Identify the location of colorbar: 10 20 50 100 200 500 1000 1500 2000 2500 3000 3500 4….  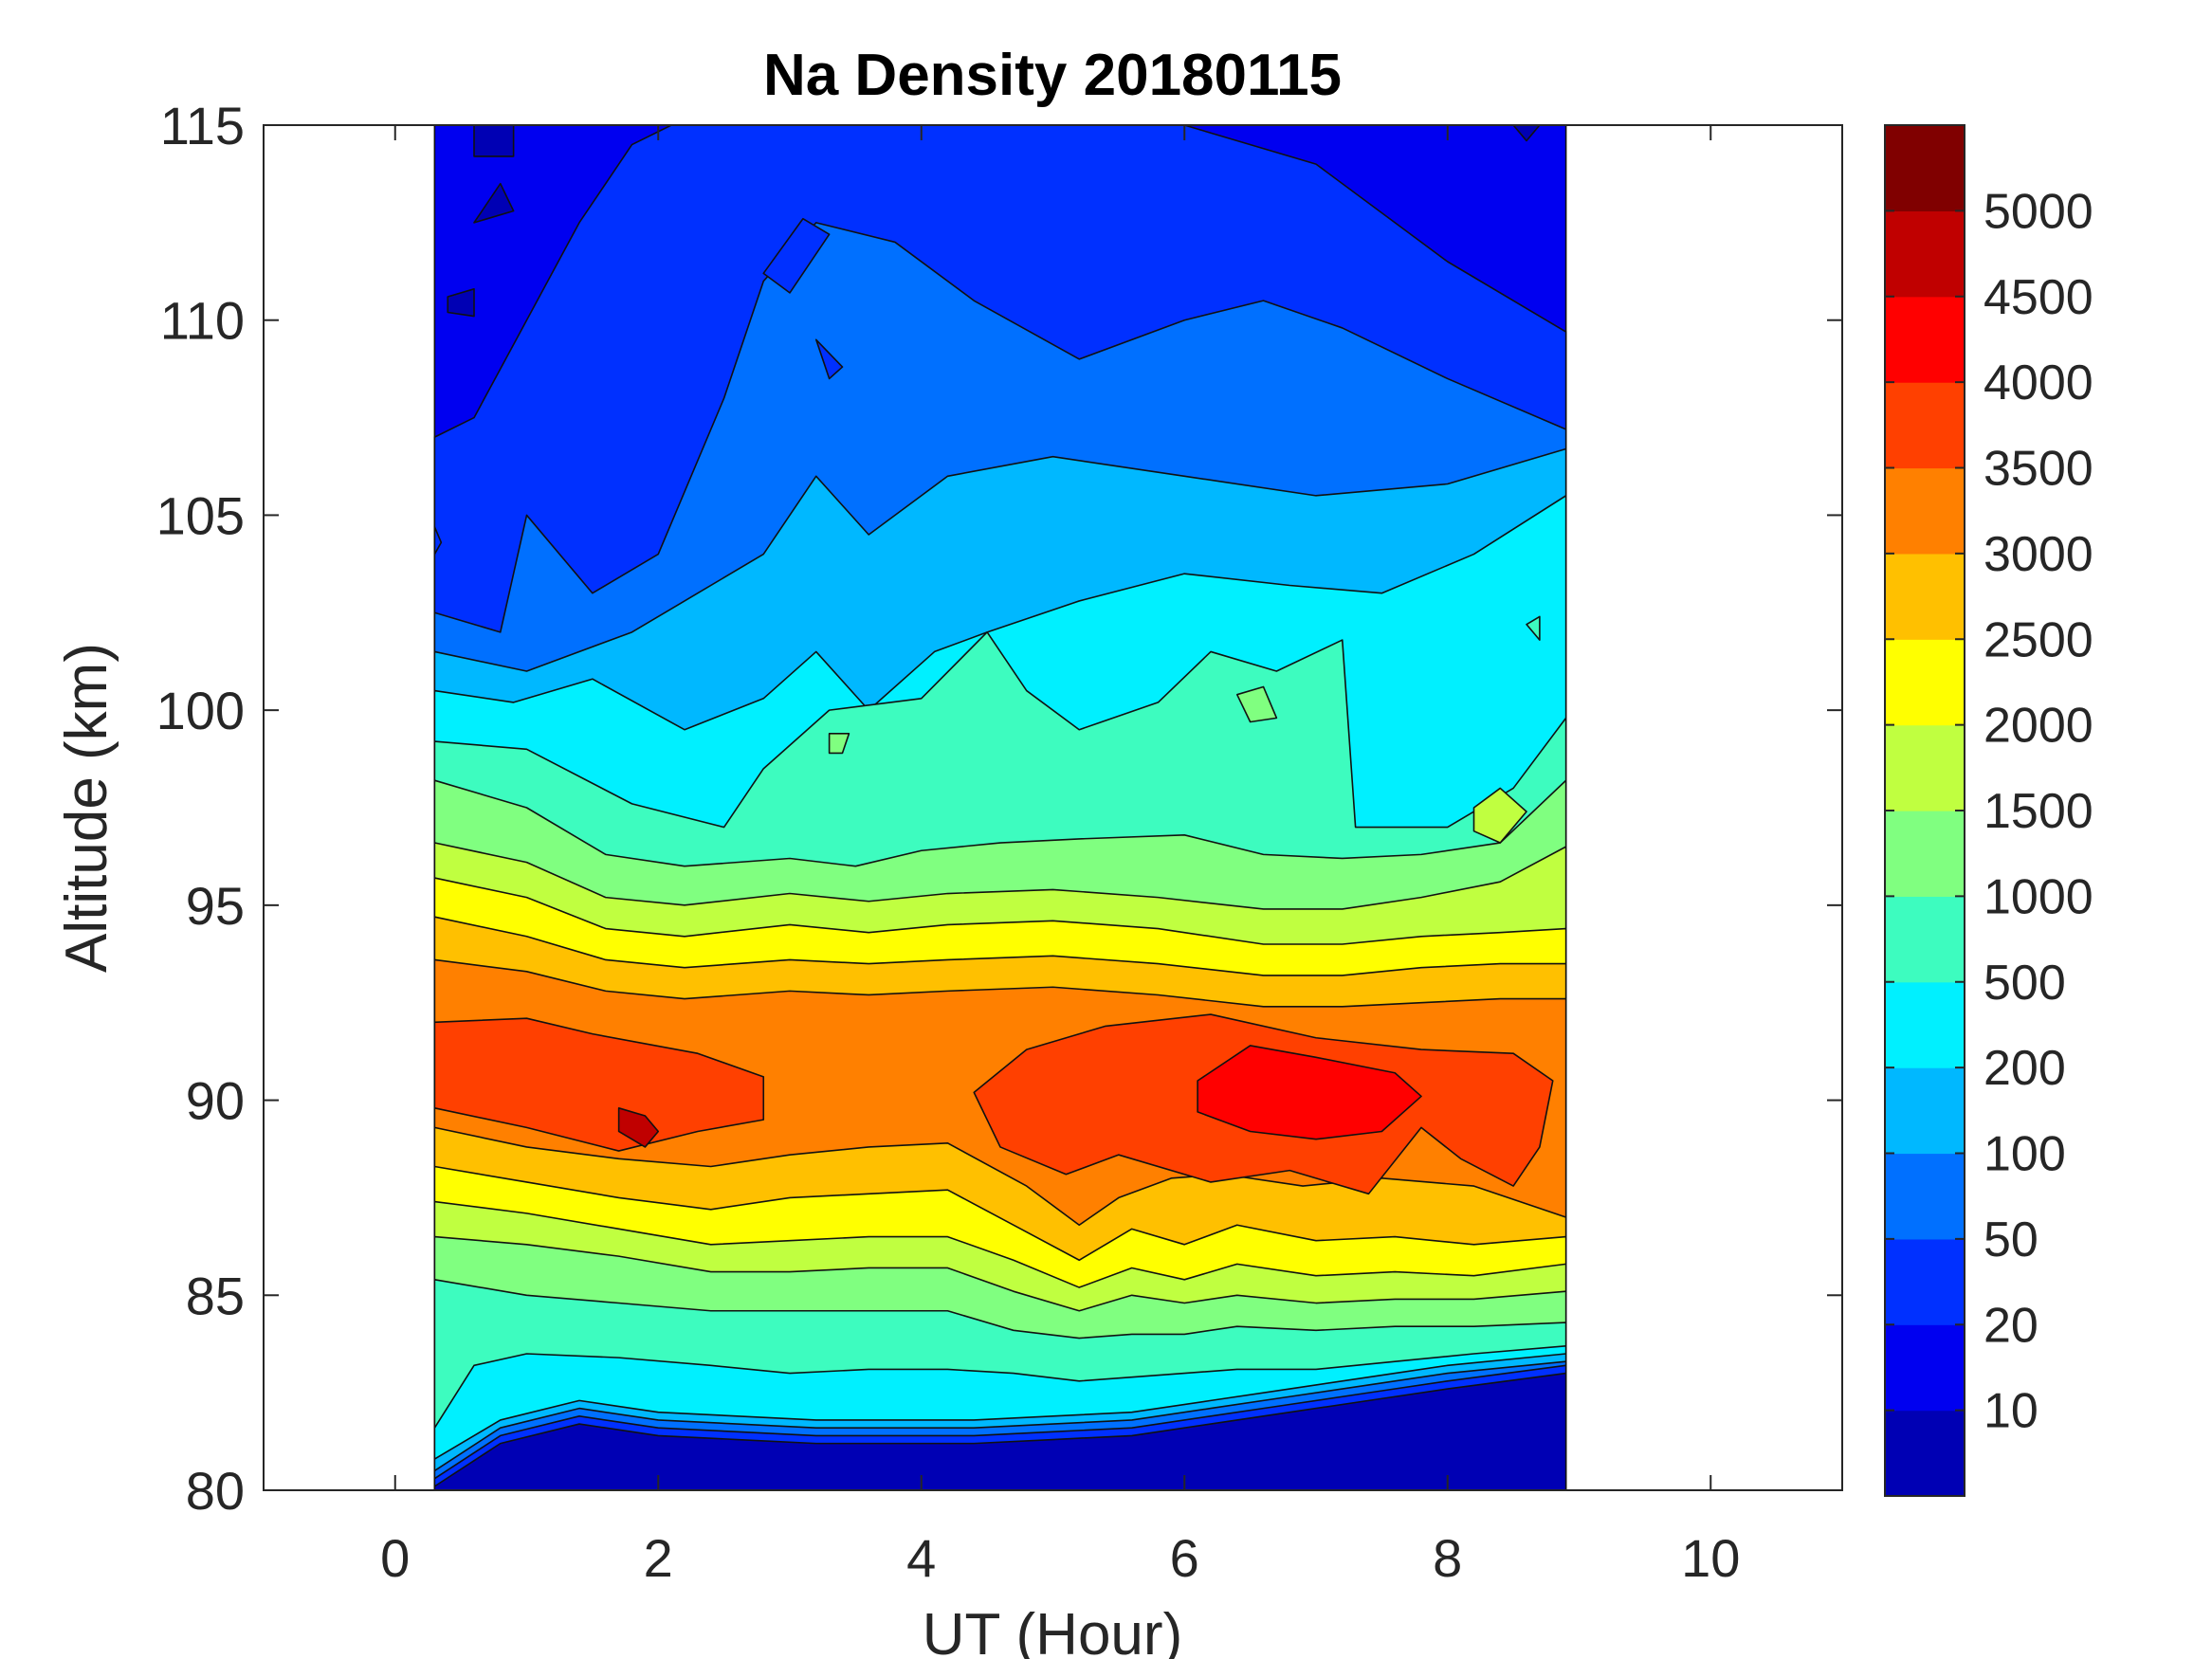
(1988, 810).